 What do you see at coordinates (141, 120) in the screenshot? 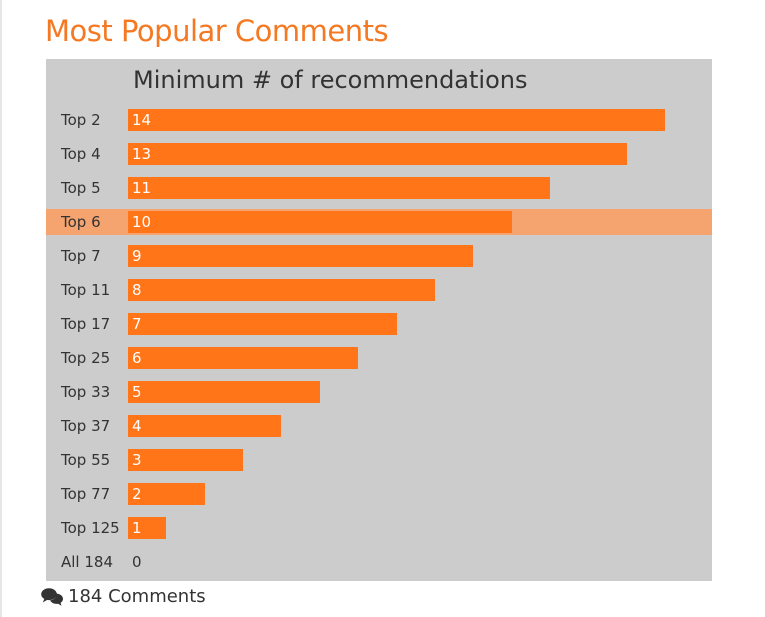
I see `value-label-top-2: 14` at bounding box center [141, 120].